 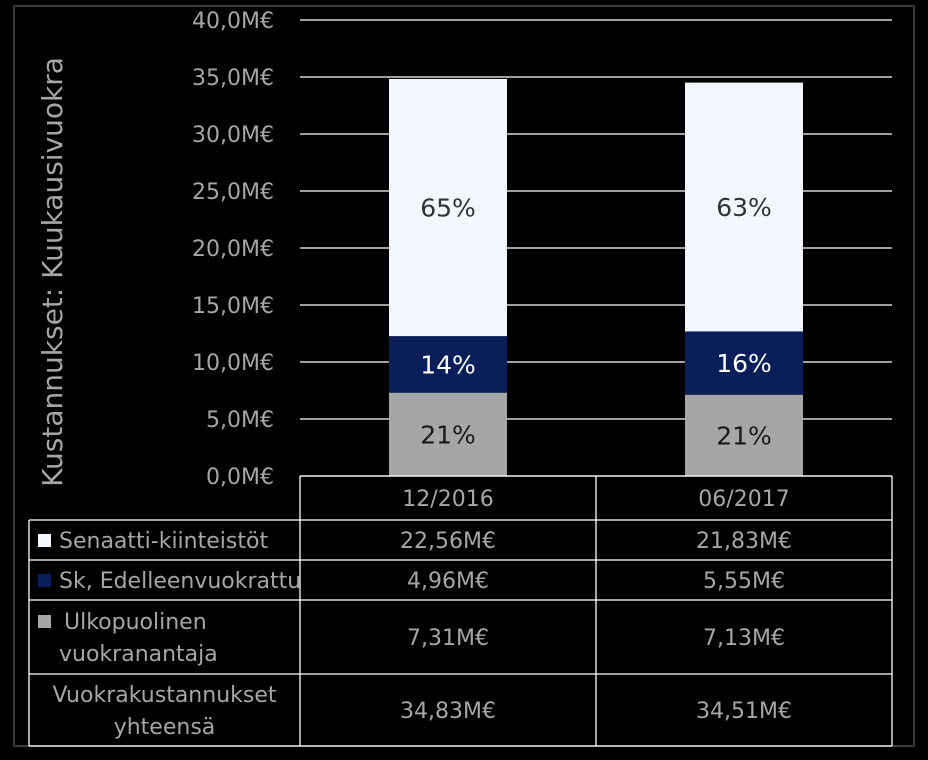 What do you see at coordinates (180, 581) in the screenshot?
I see `table-row-label: Sk, Edelleenvuokrattu` at bounding box center [180, 581].